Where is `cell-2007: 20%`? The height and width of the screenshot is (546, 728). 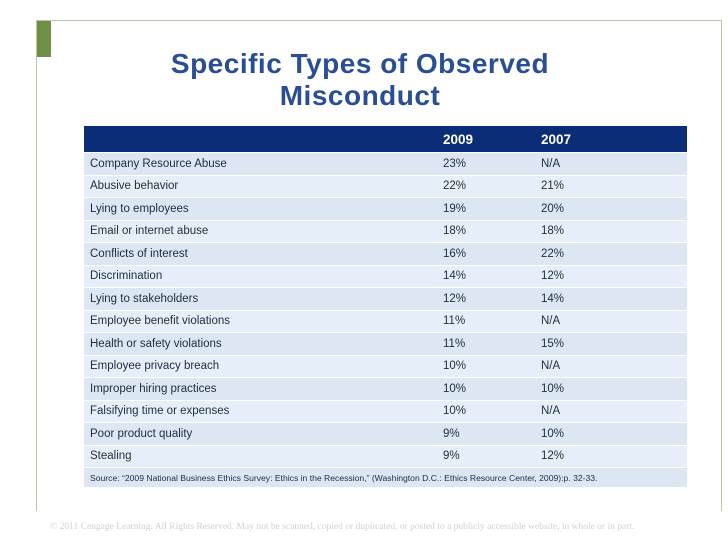 cell-2007: 20% is located at coordinates (553, 208).